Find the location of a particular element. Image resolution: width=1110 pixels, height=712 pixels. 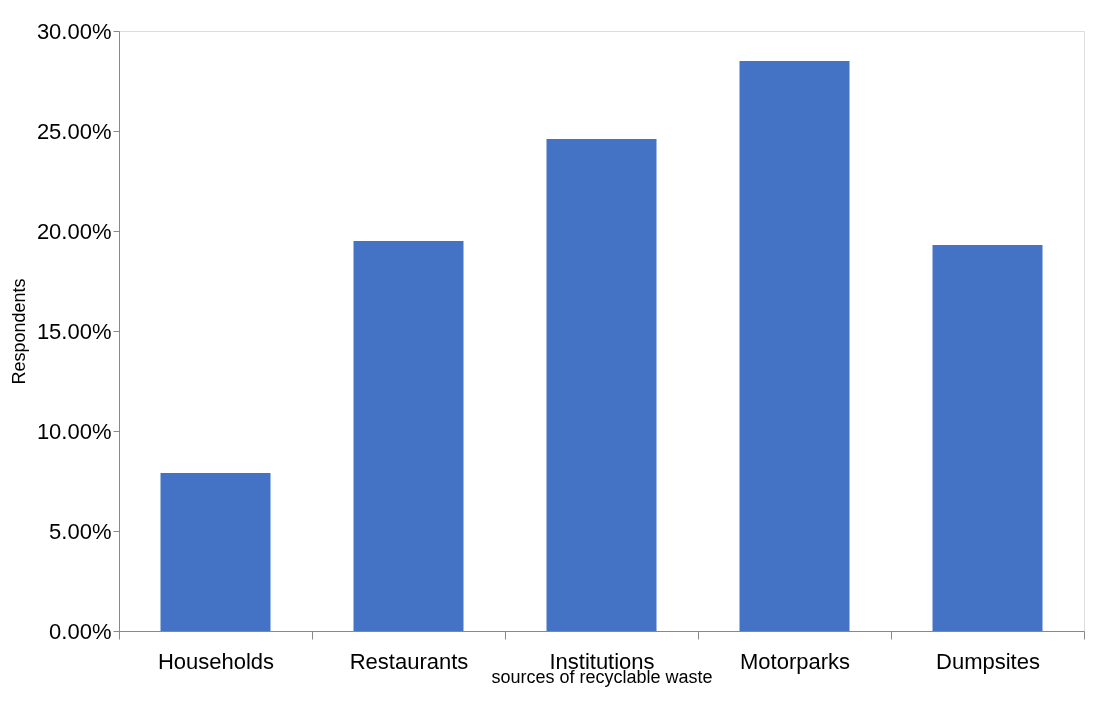

y-tick-label: 5.00% is located at coordinates (80, 531).